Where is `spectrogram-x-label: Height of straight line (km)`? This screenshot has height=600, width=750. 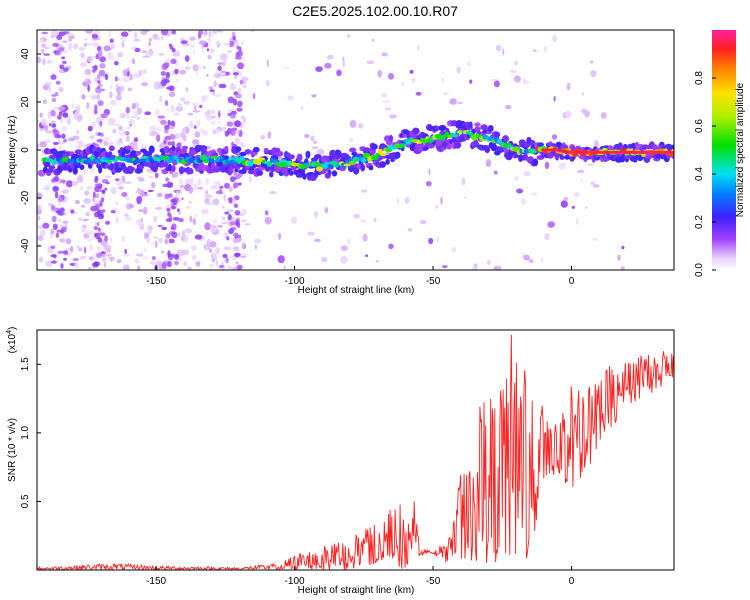 spectrogram-x-label: Height of straight line (km) is located at coordinates (356, 290).